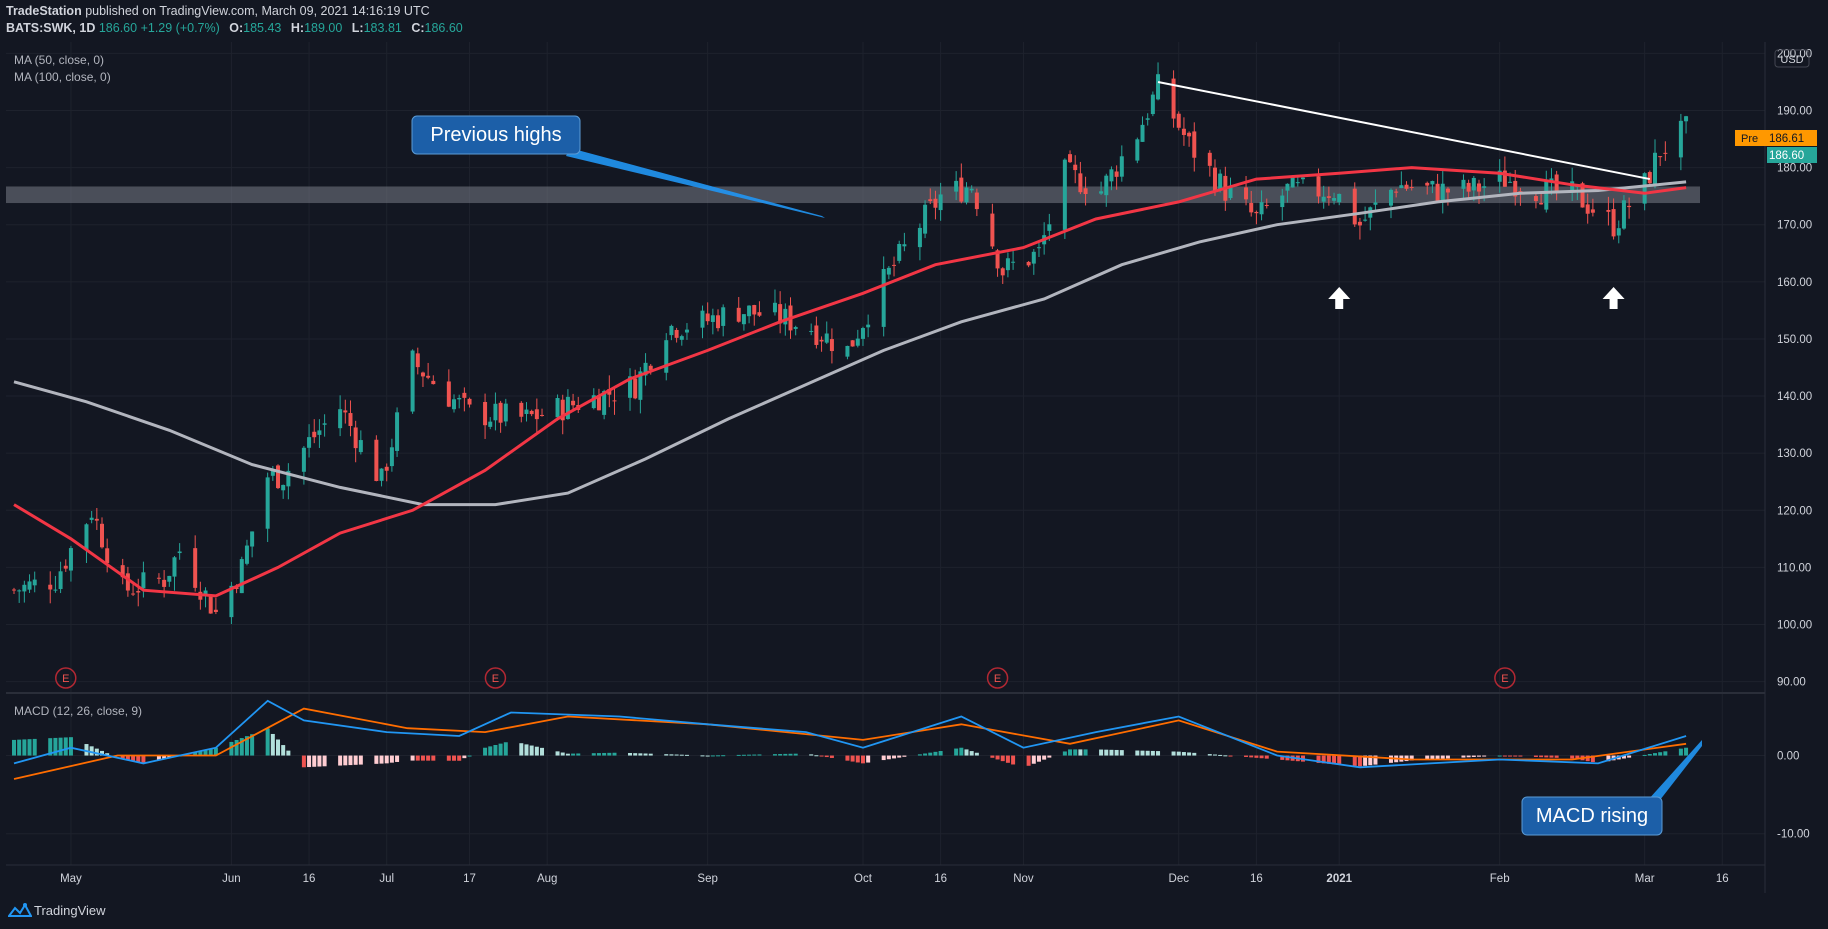 The width and height of the screenshot is (1828, 929). Describe the element at coordinates (853, 195) in the screenshot. I see `resistance-zone` at that location.